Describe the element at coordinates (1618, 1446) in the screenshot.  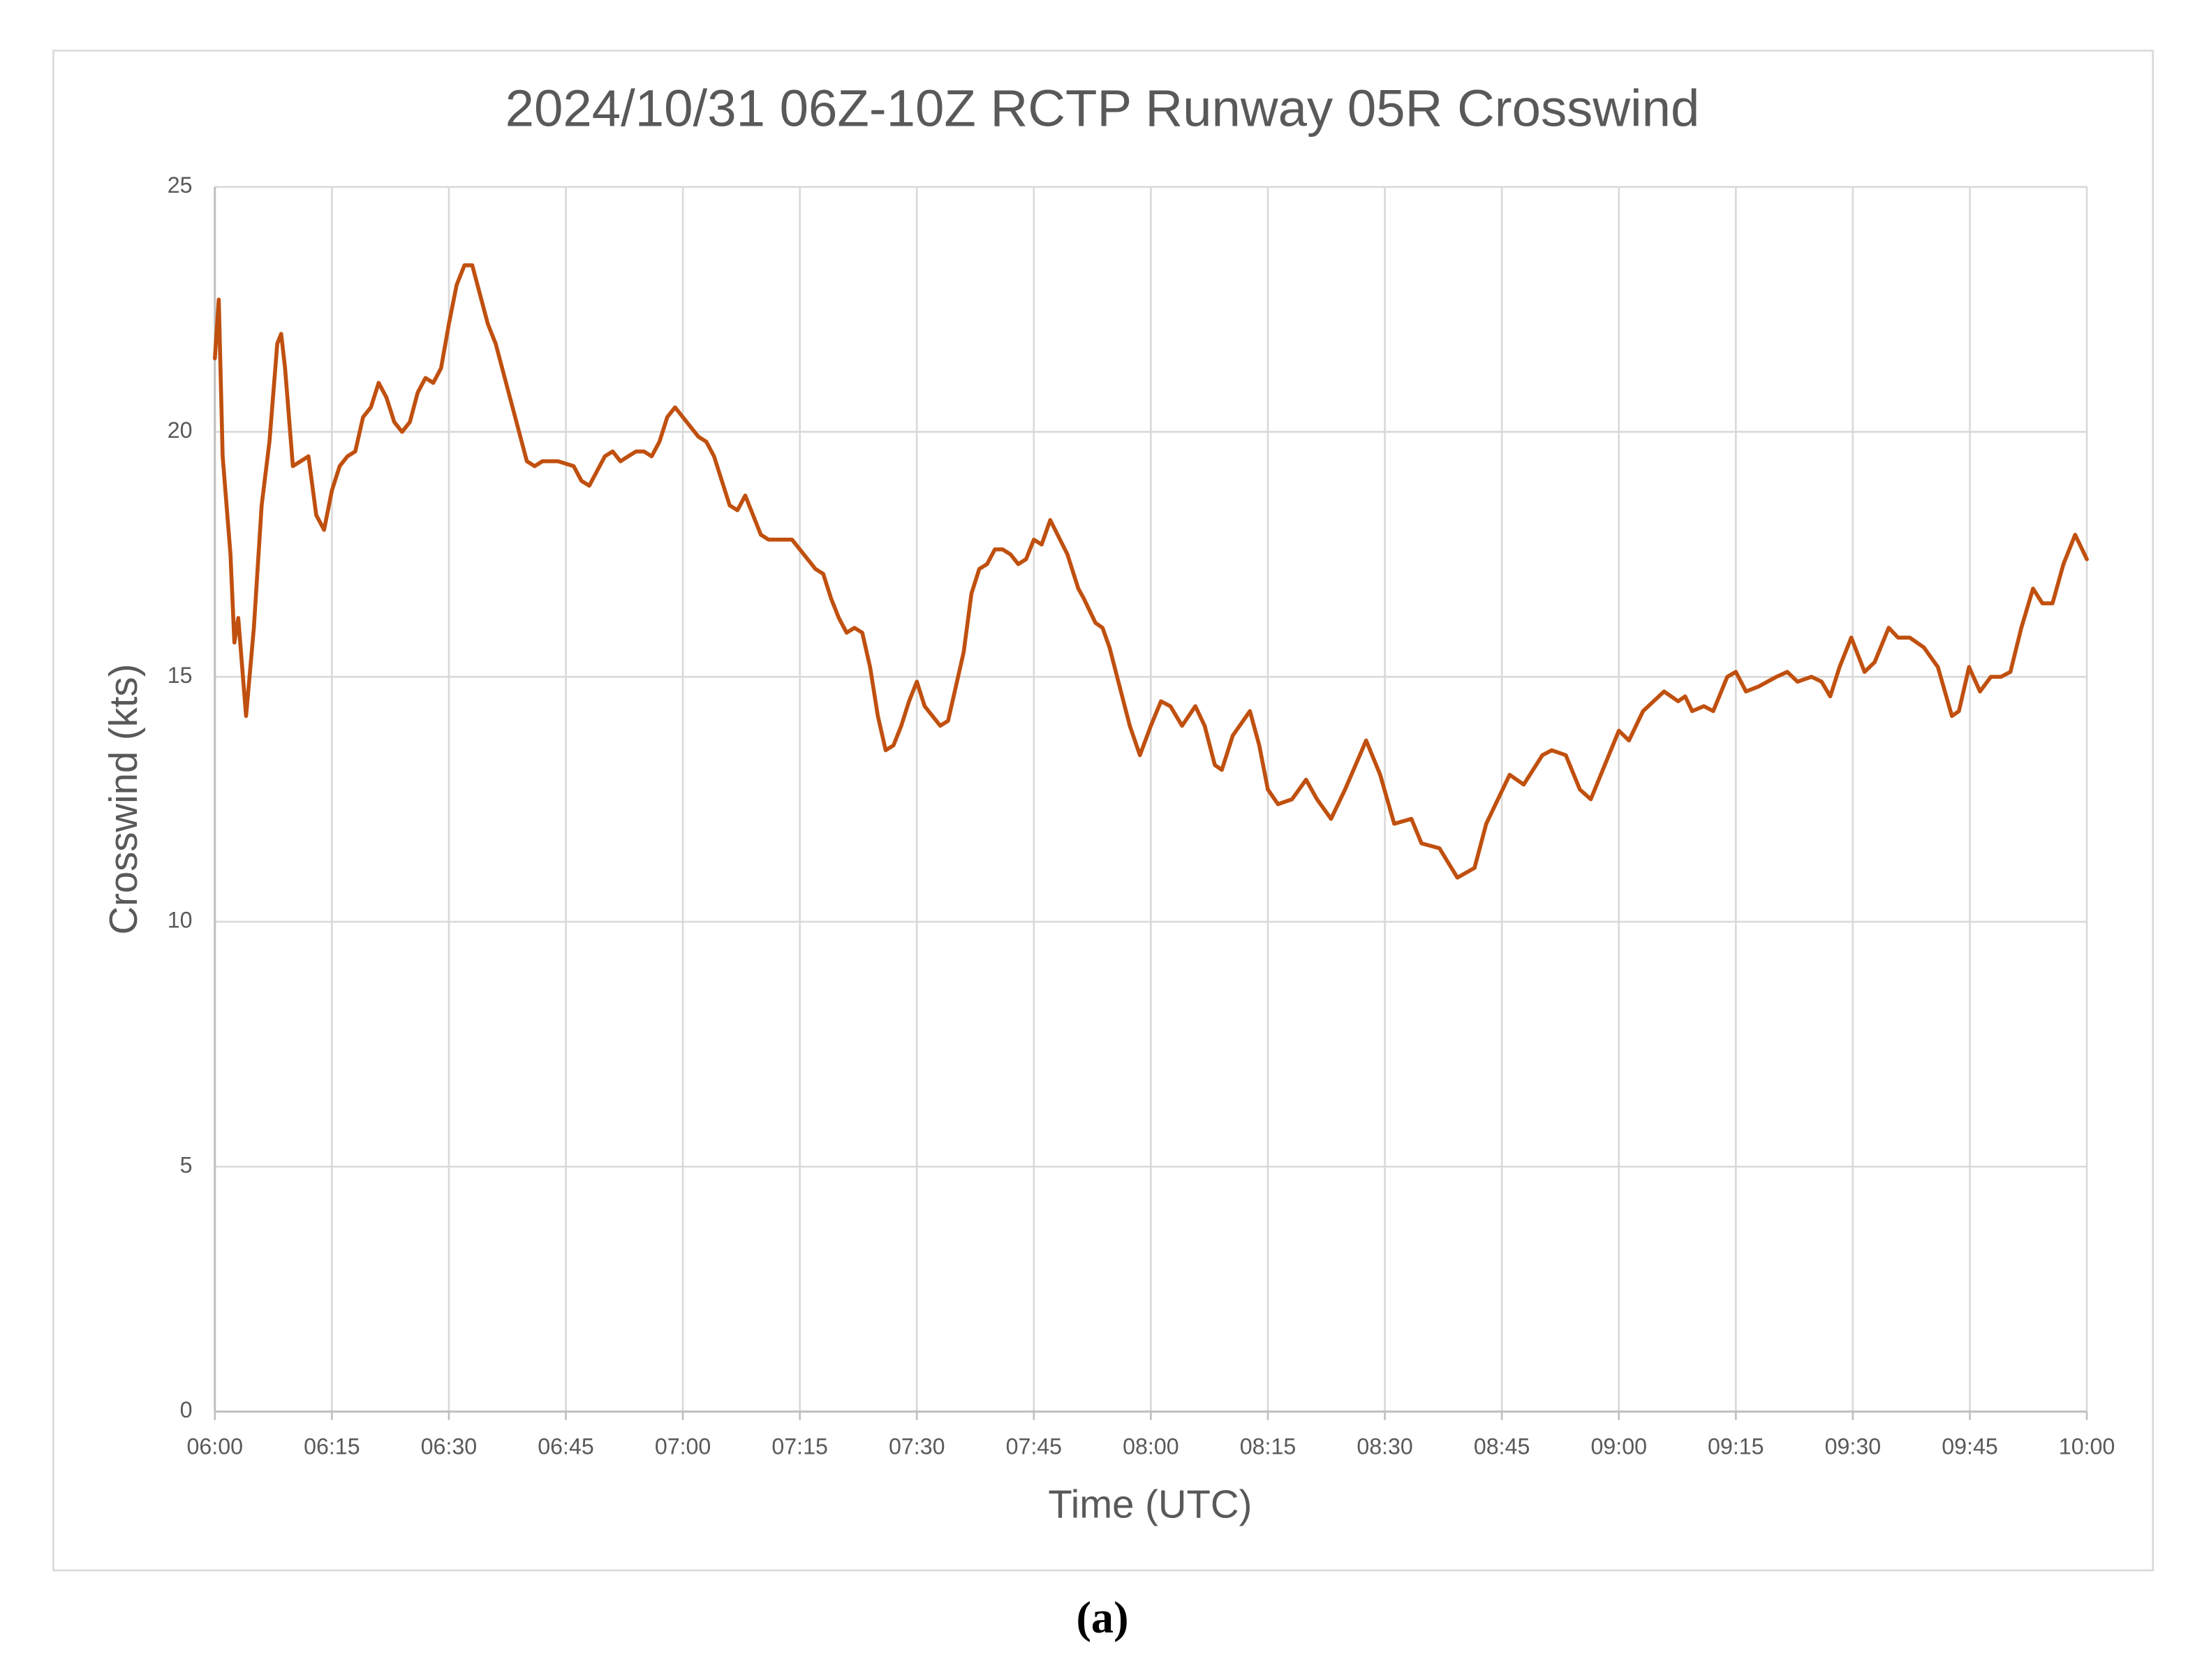
I see `x-tick-label: 09:00` at that location.